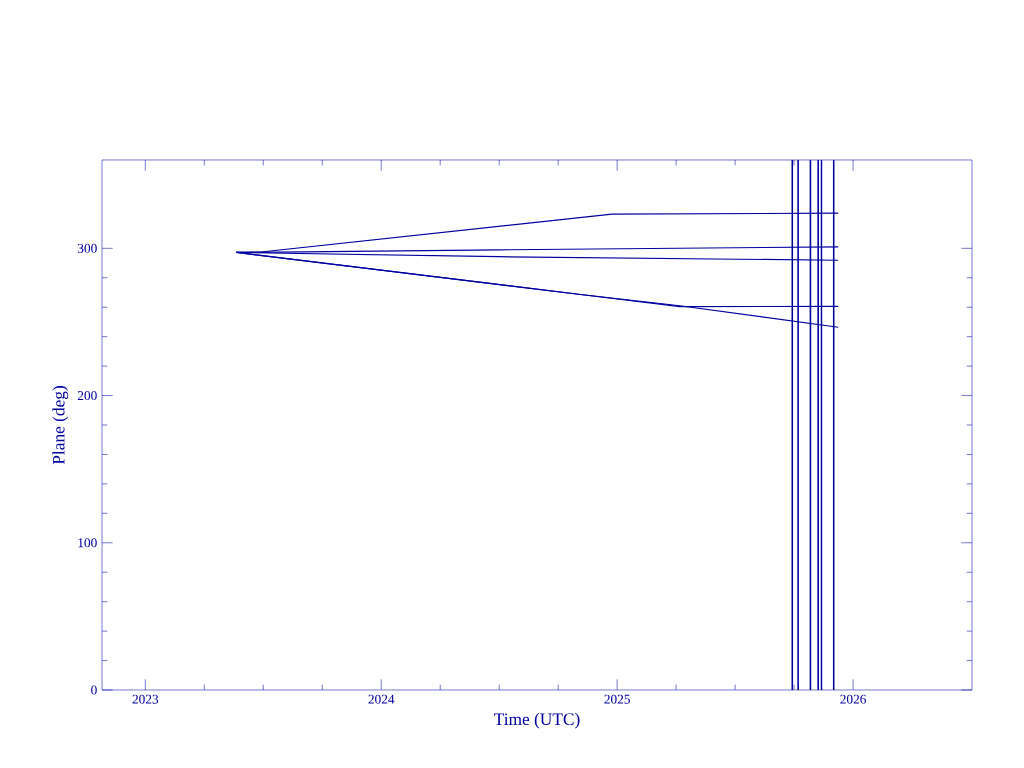 Image resolution: width=1024 pixels, height=768 pixels. Describe the element at coordinates (87, 543) in the screenshot. I see `y-tick-label: 100` at that location.